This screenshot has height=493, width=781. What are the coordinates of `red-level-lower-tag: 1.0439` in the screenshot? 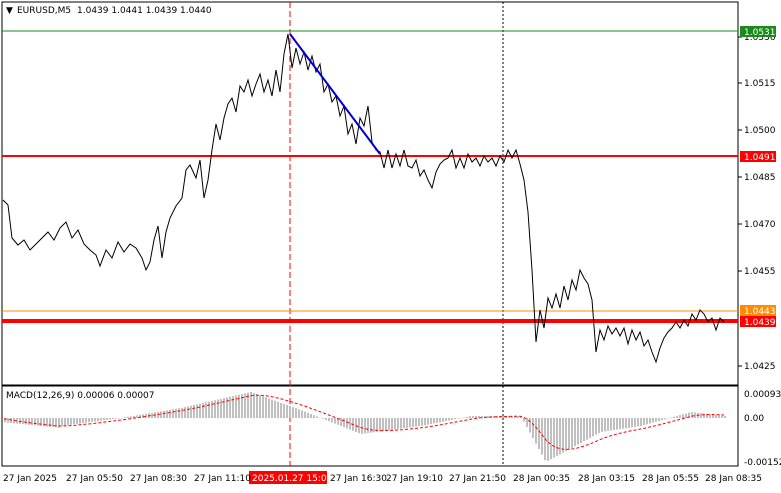 It's located at (758, 322).